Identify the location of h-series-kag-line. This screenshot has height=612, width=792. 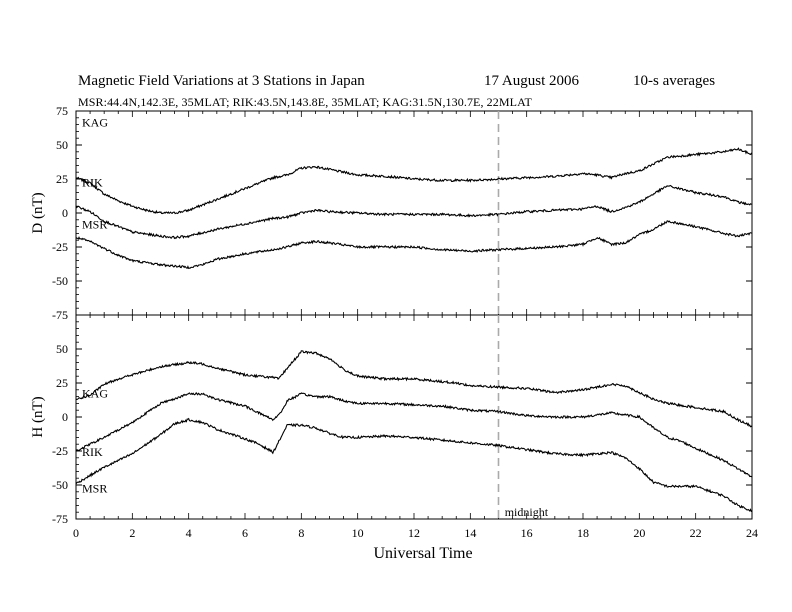
(414, 389).